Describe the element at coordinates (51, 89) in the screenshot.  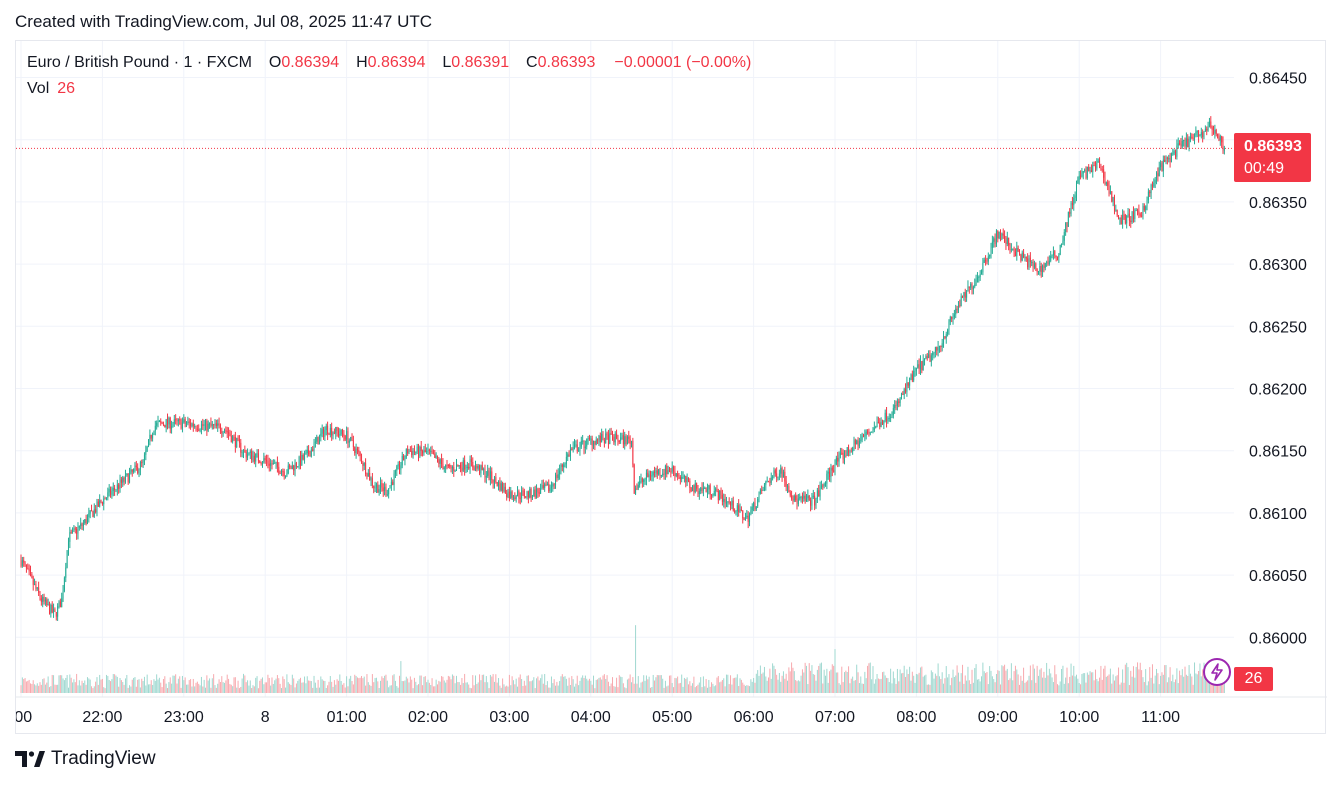
I see `volume-legend: Vol 26` at that location.